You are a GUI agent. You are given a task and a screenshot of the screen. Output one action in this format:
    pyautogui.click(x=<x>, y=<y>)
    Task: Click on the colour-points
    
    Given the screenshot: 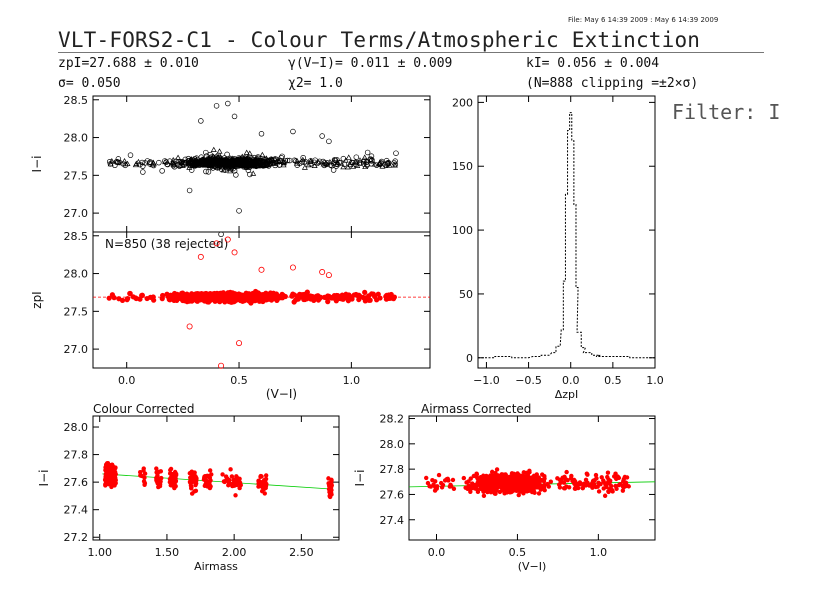 What is the action you would take?
    pyautogui.click(x=218, y=480)
    